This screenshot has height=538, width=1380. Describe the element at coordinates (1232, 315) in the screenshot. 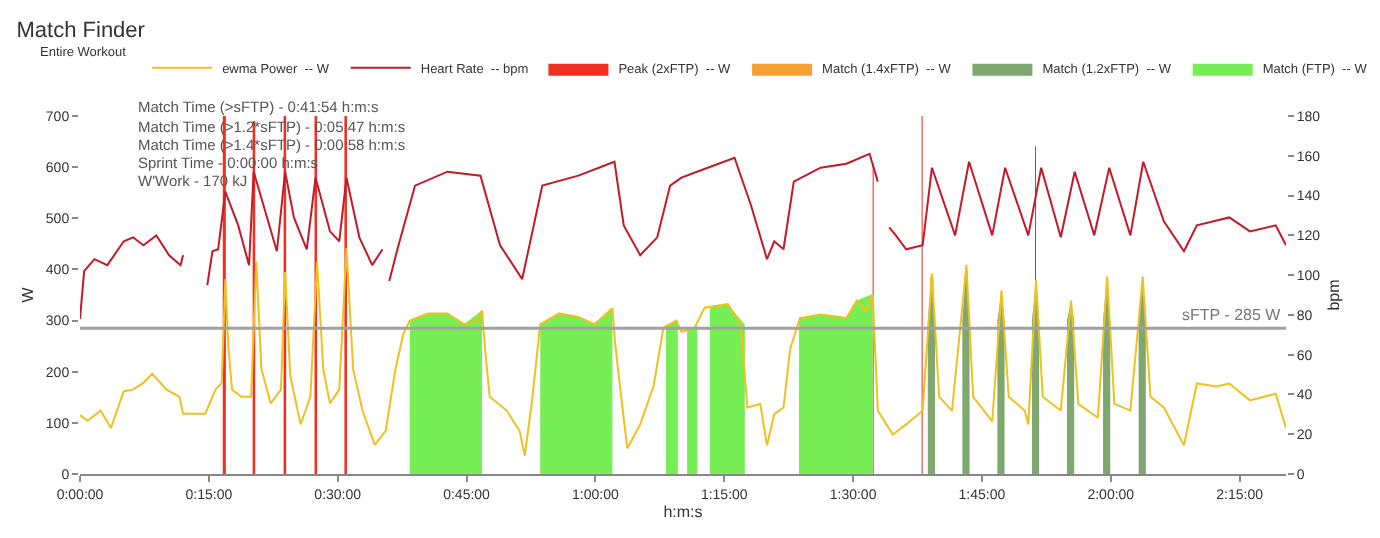

I see `ref-line-label: sFTP - 285 W` at that location.